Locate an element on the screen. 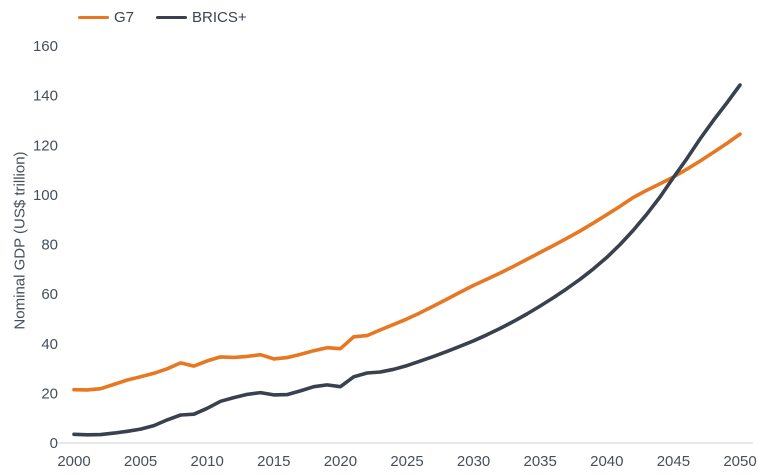 The height and width of the screenshot is (475, 766). y-tick-label: 20 is located at coordinates (49, 393).